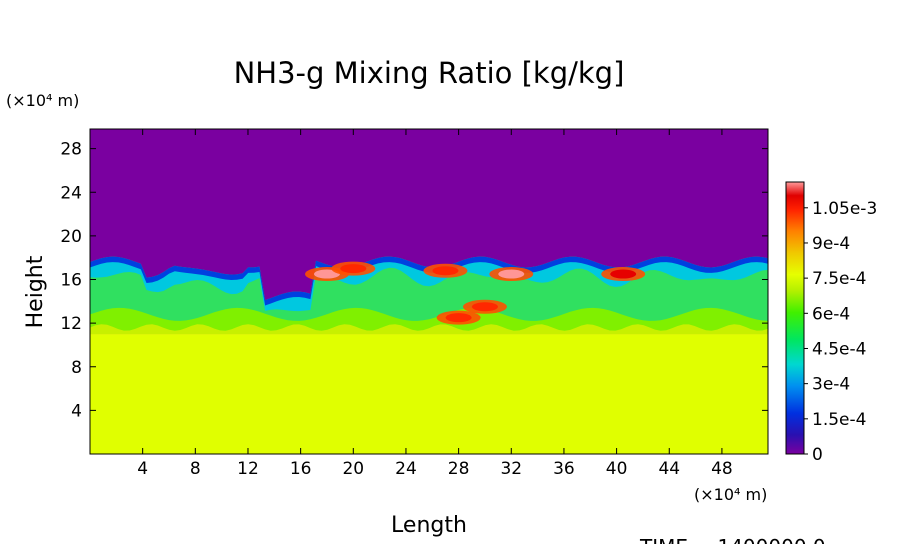  What do you see at coordinates (732, 539) in the screenshot?
I see `time-label: TIME = 1400000.0` at bounding box center [732, 539].